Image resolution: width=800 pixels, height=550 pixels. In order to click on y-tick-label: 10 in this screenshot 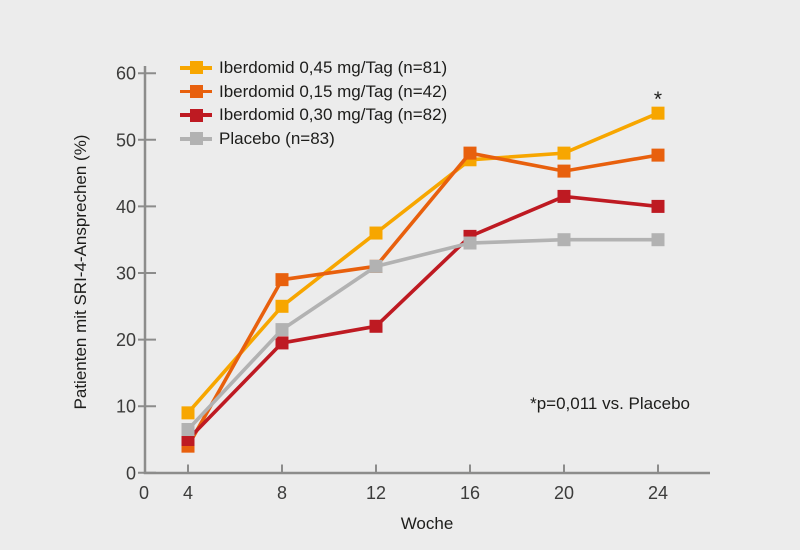, I will do `click(126, 407)`.